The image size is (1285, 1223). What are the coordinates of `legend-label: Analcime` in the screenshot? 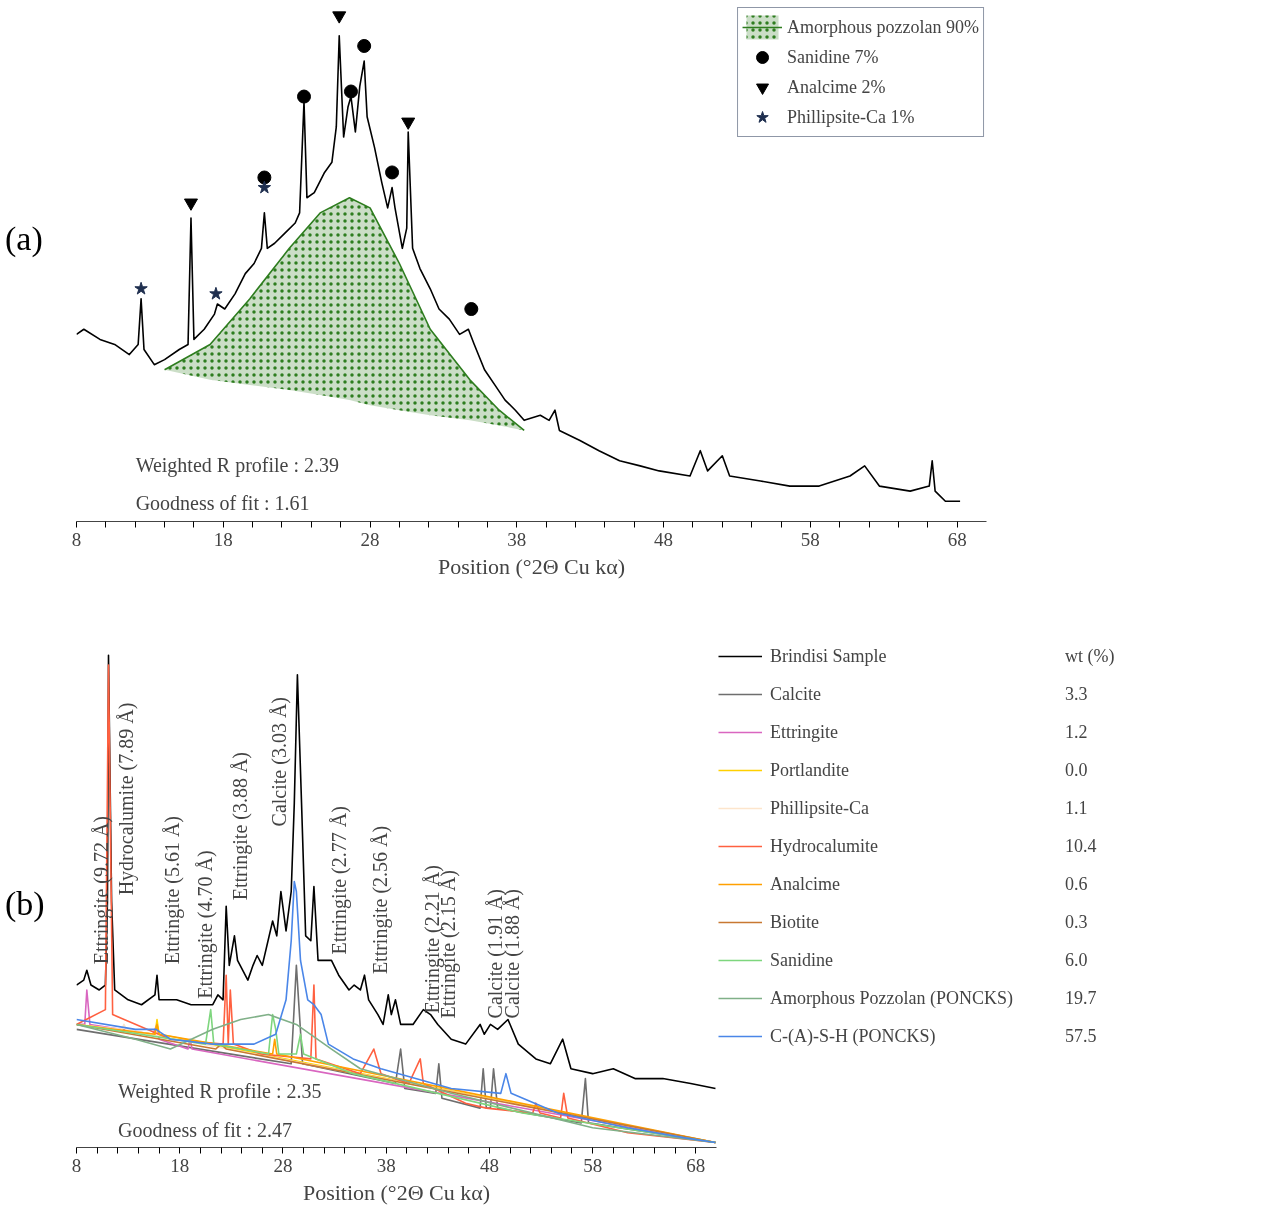 It's located at (805, 884).